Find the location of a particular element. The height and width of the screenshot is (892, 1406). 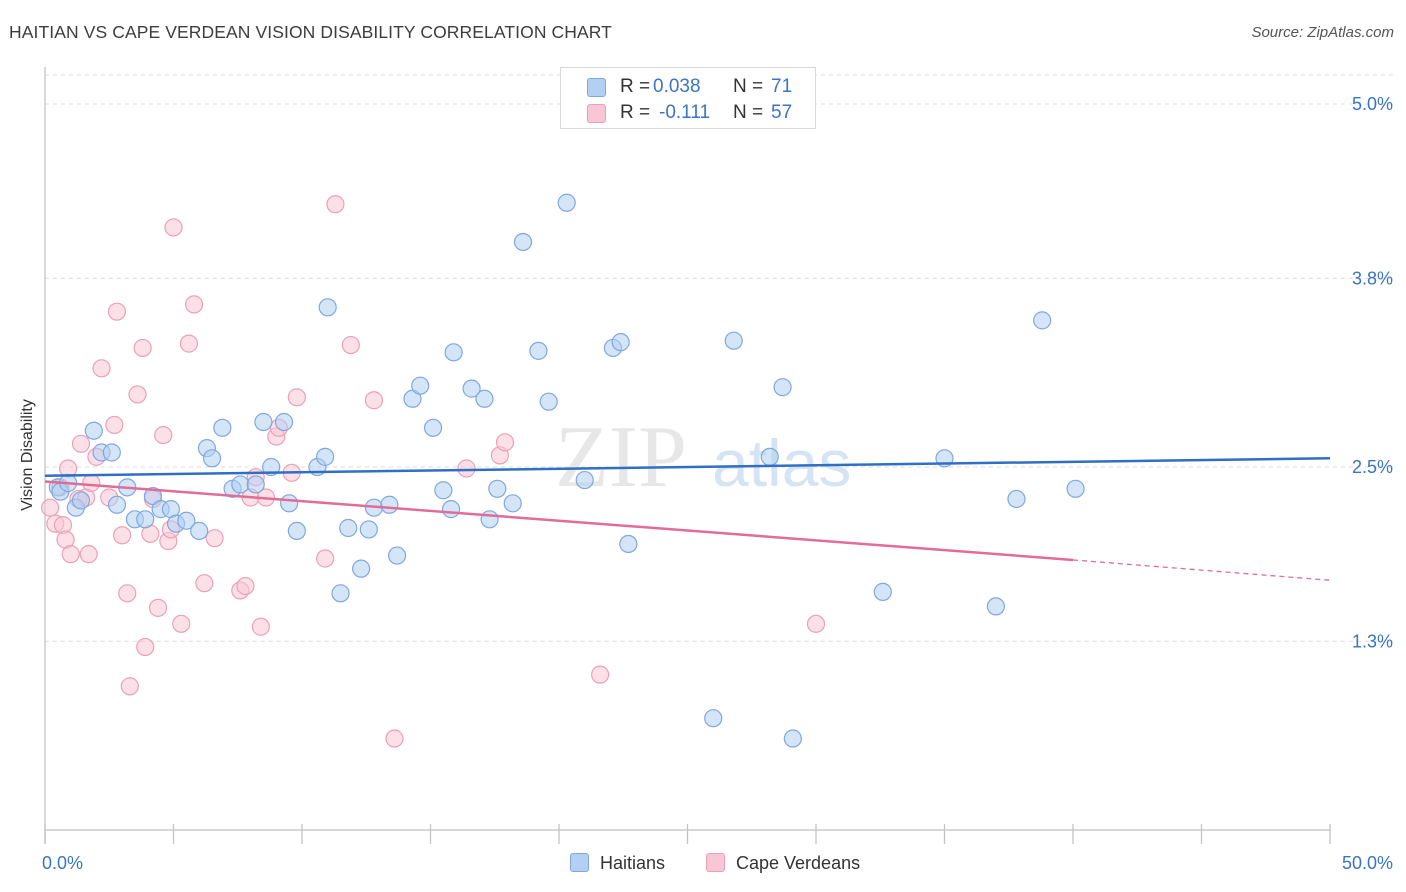

haitians-trend-line is located at coordinates (687, 467).